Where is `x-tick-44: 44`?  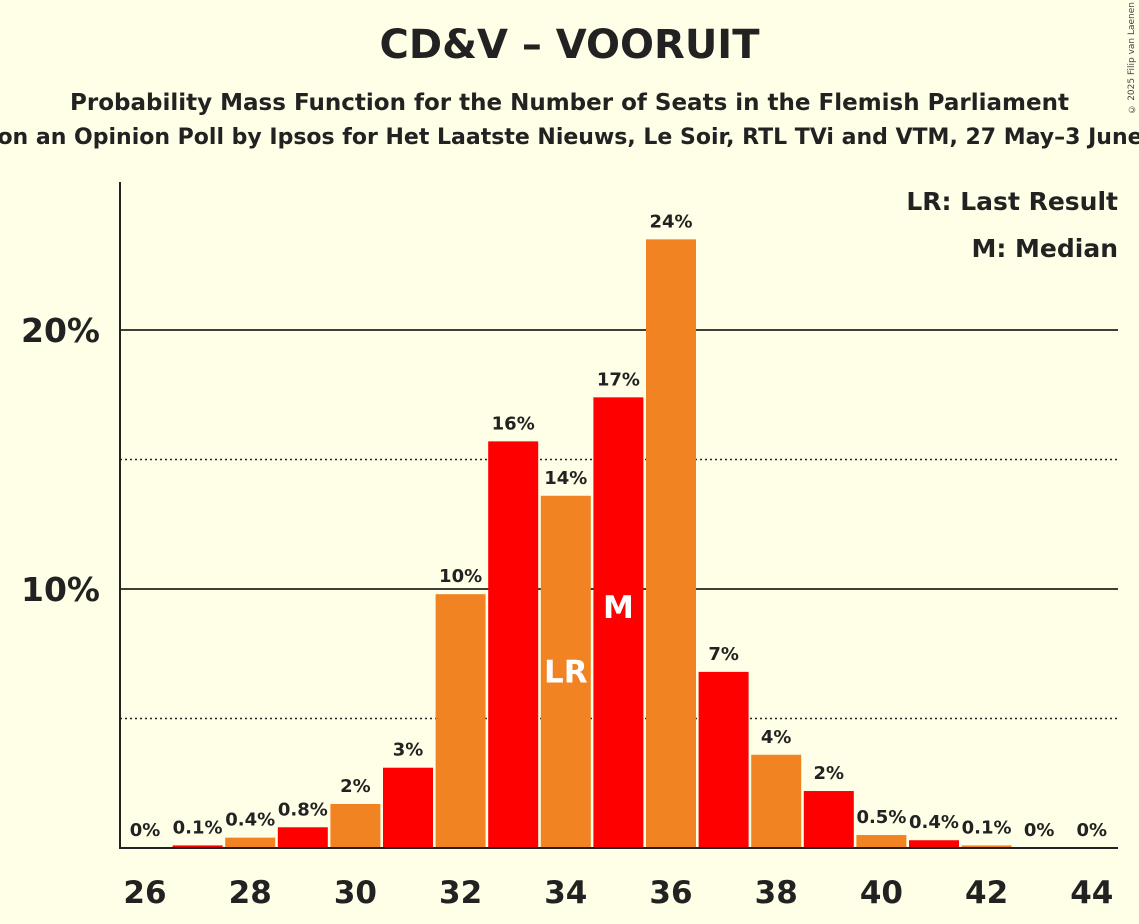
x-tick-44: 44 is located at coordinates (1091, 893).